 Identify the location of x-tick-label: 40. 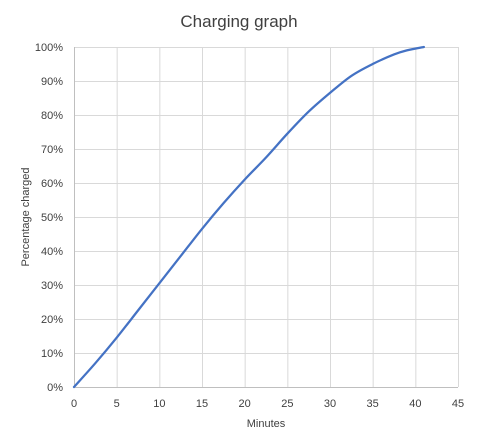
(415, 404).